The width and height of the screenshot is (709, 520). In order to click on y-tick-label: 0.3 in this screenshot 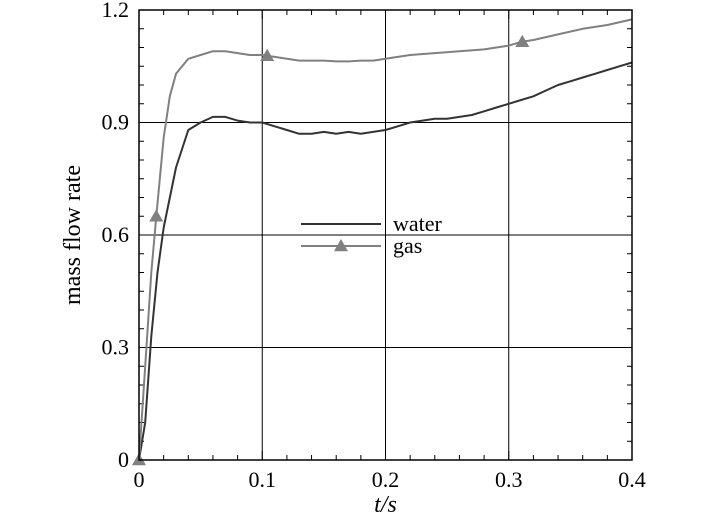, I will do `click(116, 347)`.